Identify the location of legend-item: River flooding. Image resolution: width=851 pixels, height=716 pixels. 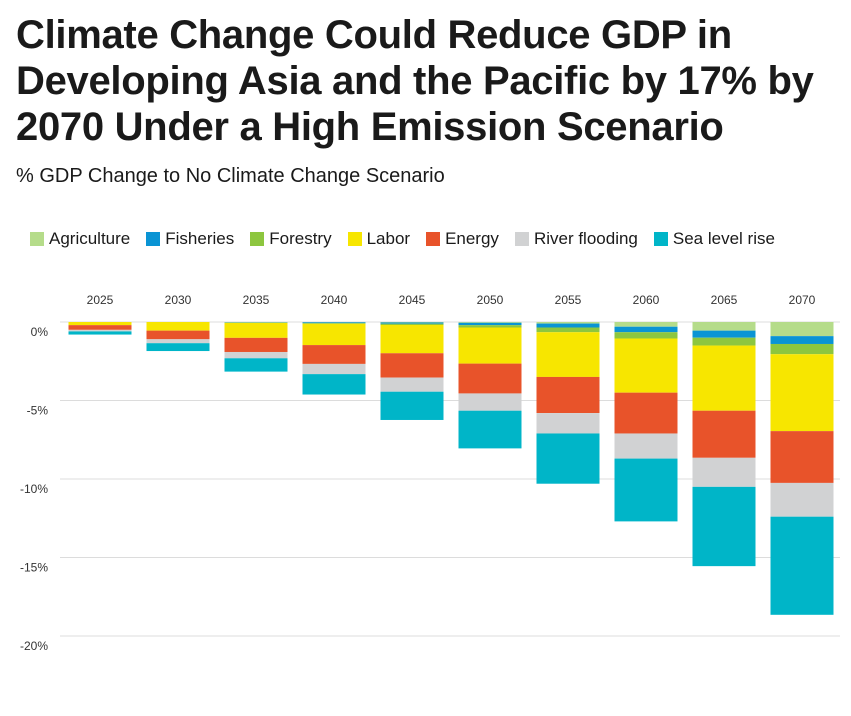
(576, 239).